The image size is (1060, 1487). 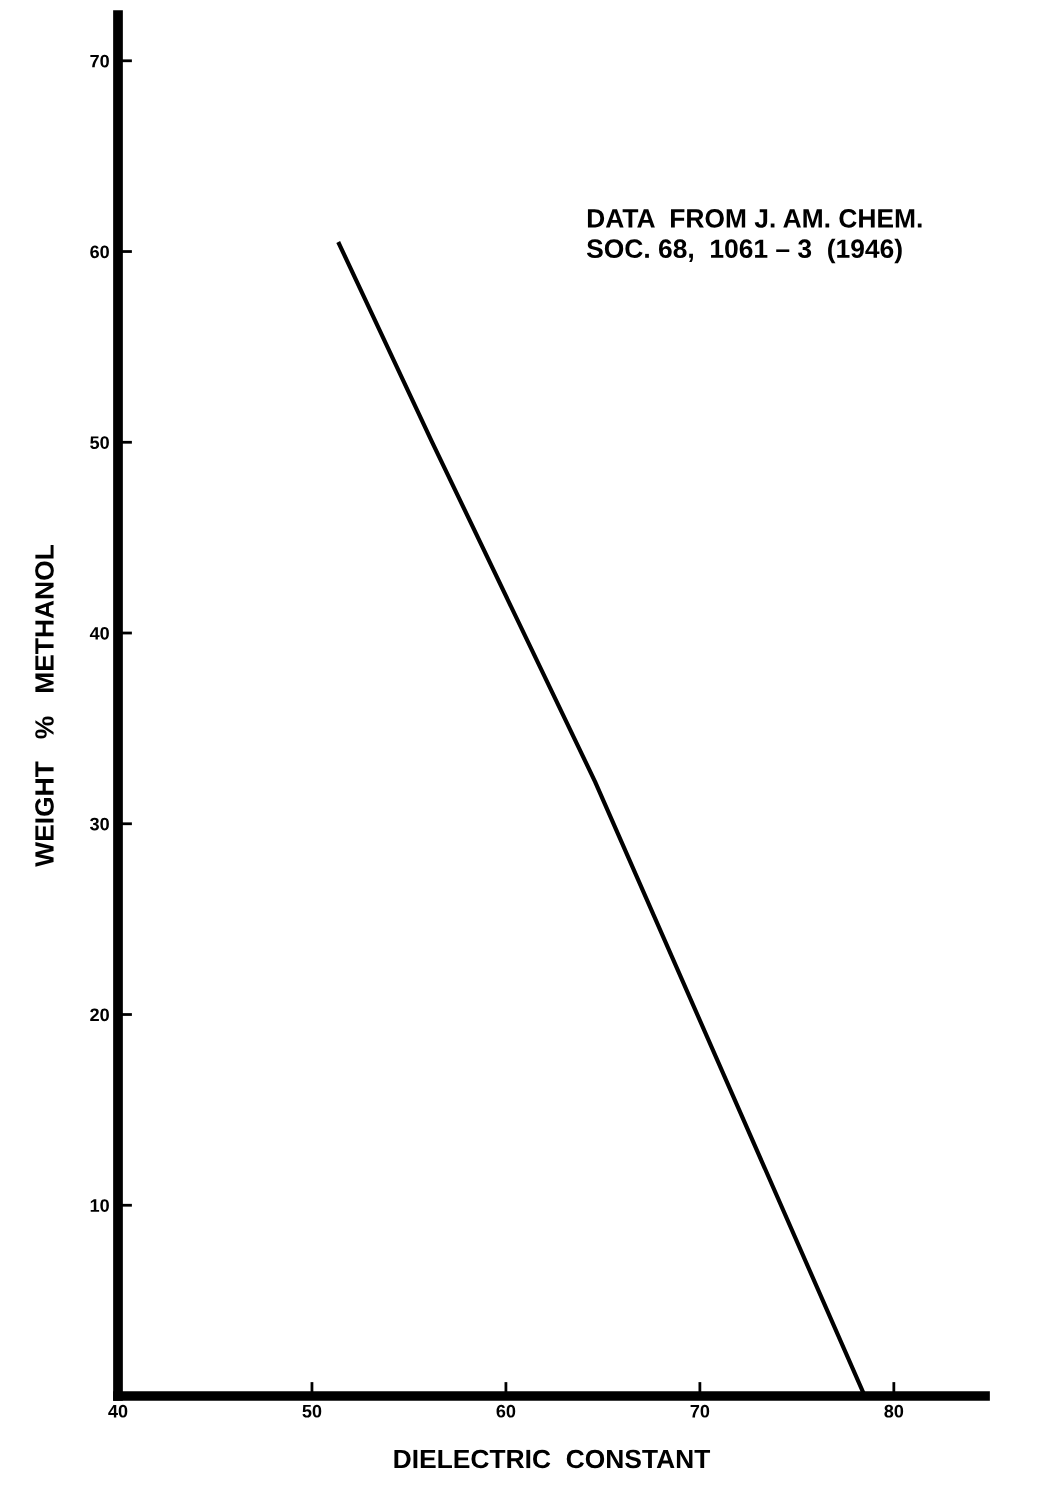 What do you see at coordinates (99, 61) in the screenshot?
I see `y-tick-label: 70` at bounding box center [99, 61].